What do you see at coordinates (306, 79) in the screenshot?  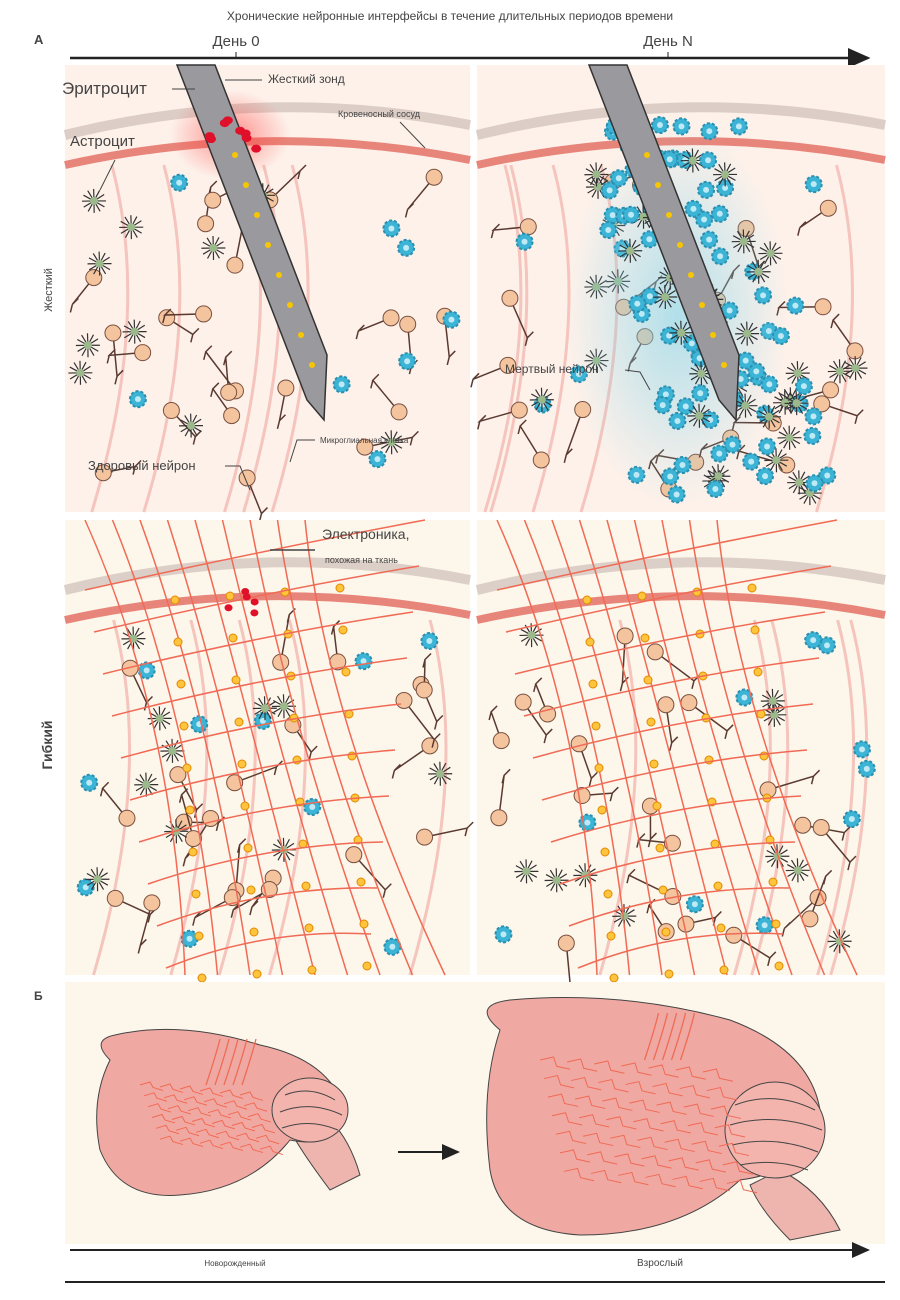 I see `label-rigid-probe: Жесткий зонд` at bounding box center [306, 79].